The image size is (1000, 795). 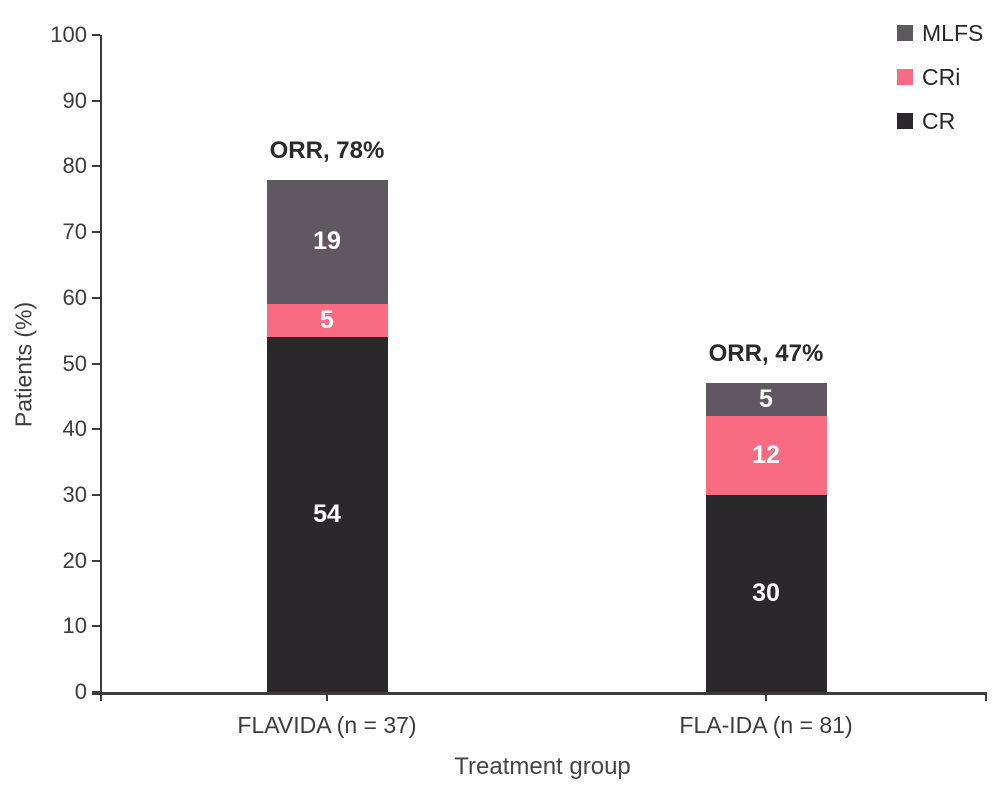 What do you see at coordinates (327, 150) in the screenshot?
I see `bar-total-label: ORR, 78%` at bounding box center [327, 150].